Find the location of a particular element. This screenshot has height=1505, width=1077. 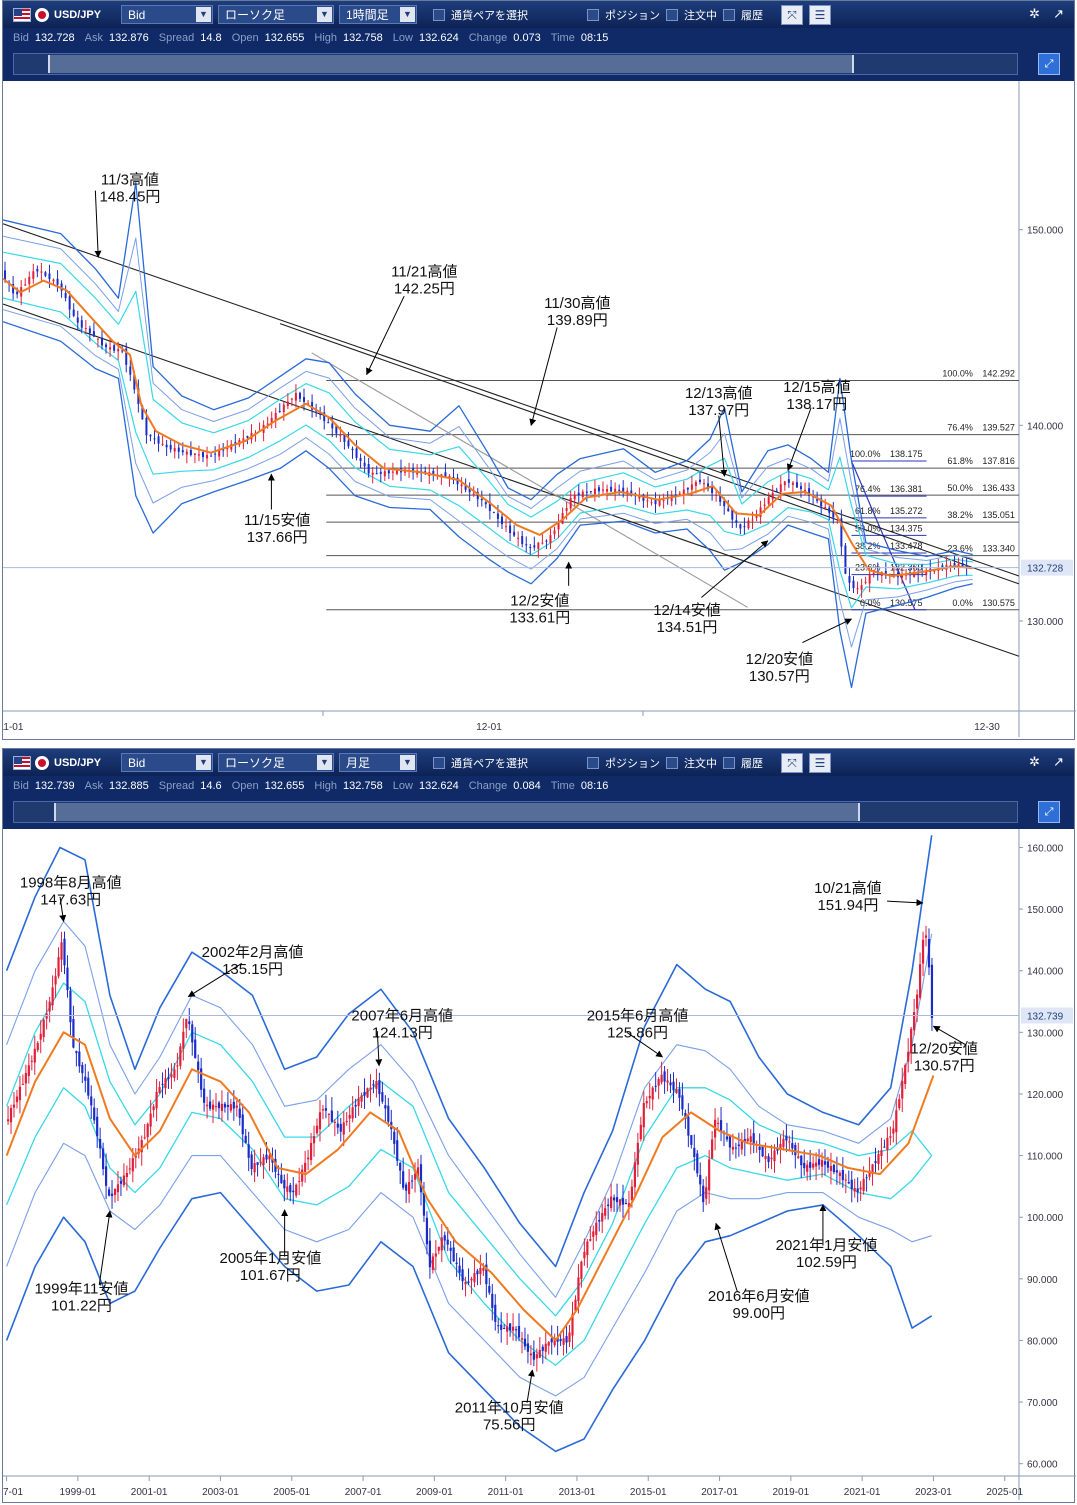

fib-level-value: 135.051 is located at coordinates (998, 515).